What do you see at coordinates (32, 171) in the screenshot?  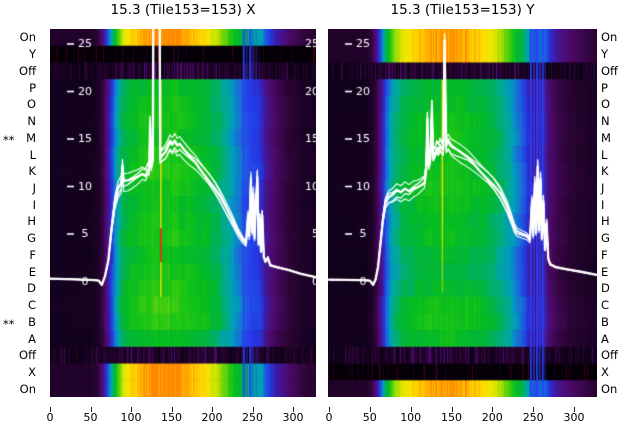 I see `row-label-left-k-8: K` at bounding box center [32, 171].